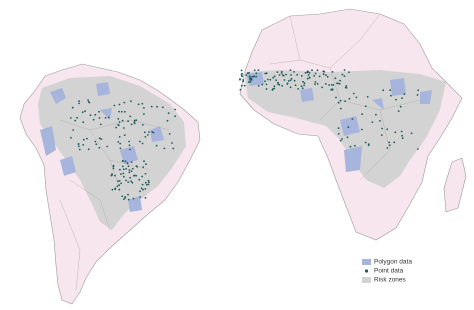 The image size is (474, 310). I want to click on madagascar, so click(455, 185).